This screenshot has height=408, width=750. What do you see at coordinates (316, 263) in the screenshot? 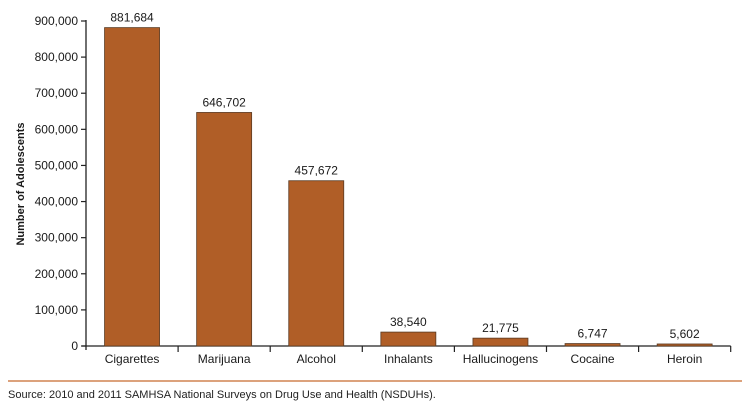
I see `bar-alcohol` at bounding box center [316, 263].